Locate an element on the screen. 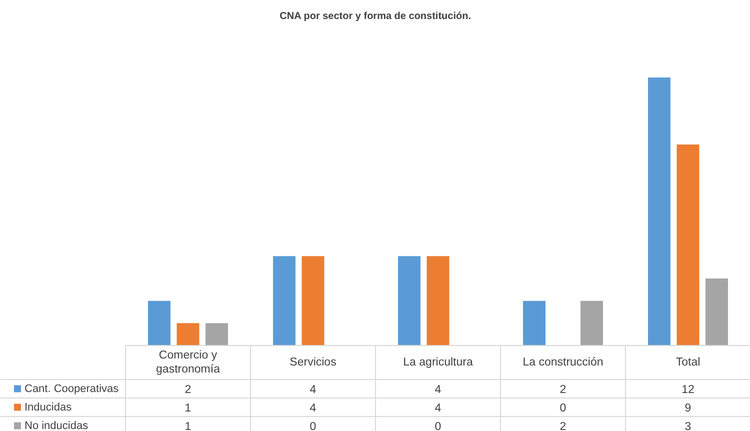  legend-label: Cant. Cooperativas is located at coordinates (72, 388).